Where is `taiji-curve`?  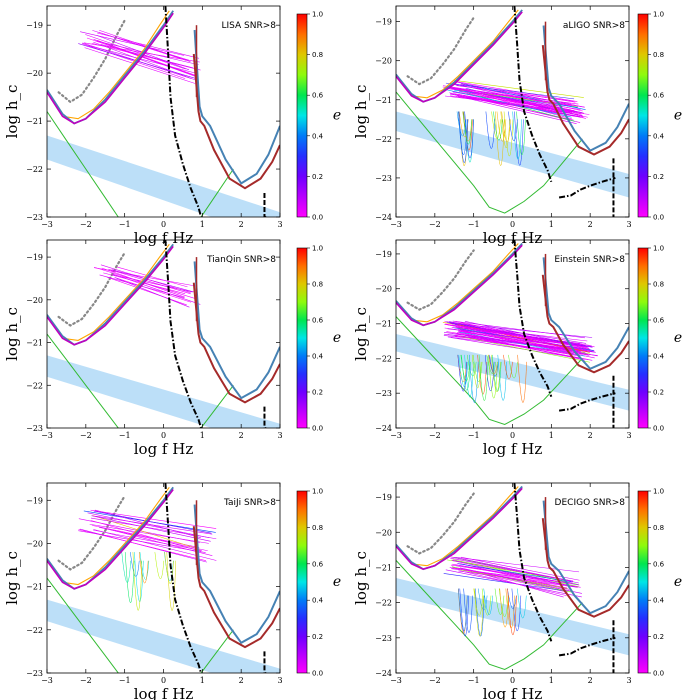 taiji-curve is located at coordinates (457, 283).